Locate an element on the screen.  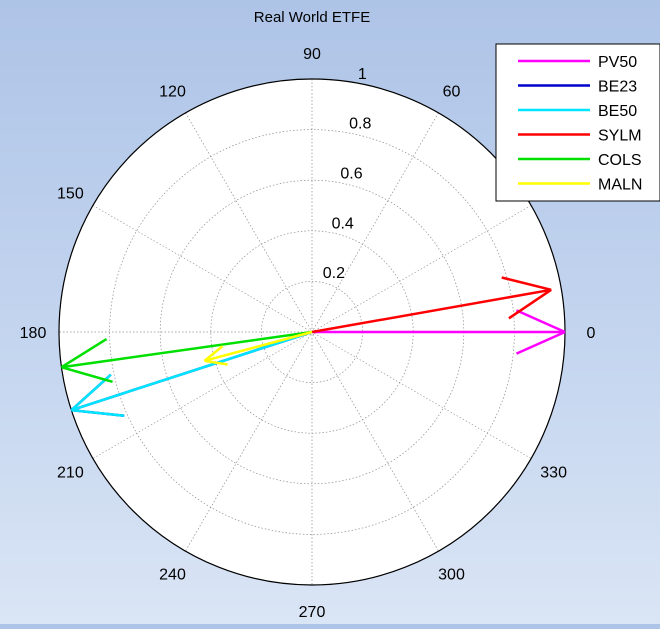
theta-tick-label: 300 is located at coordinates (451, 575).